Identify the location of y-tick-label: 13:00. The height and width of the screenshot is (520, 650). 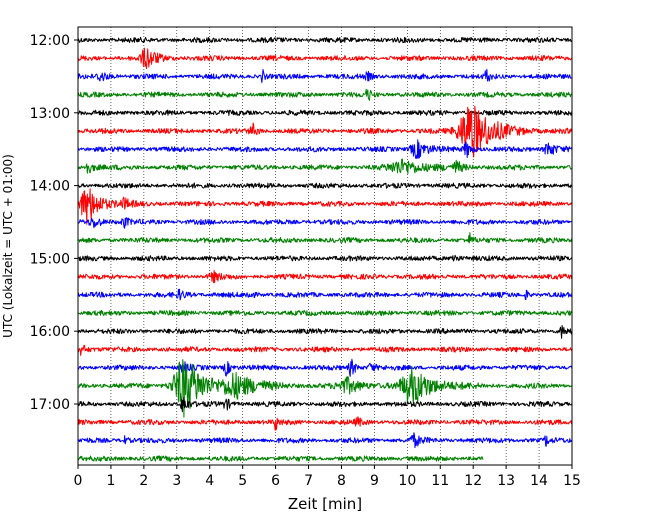
(50, 114).